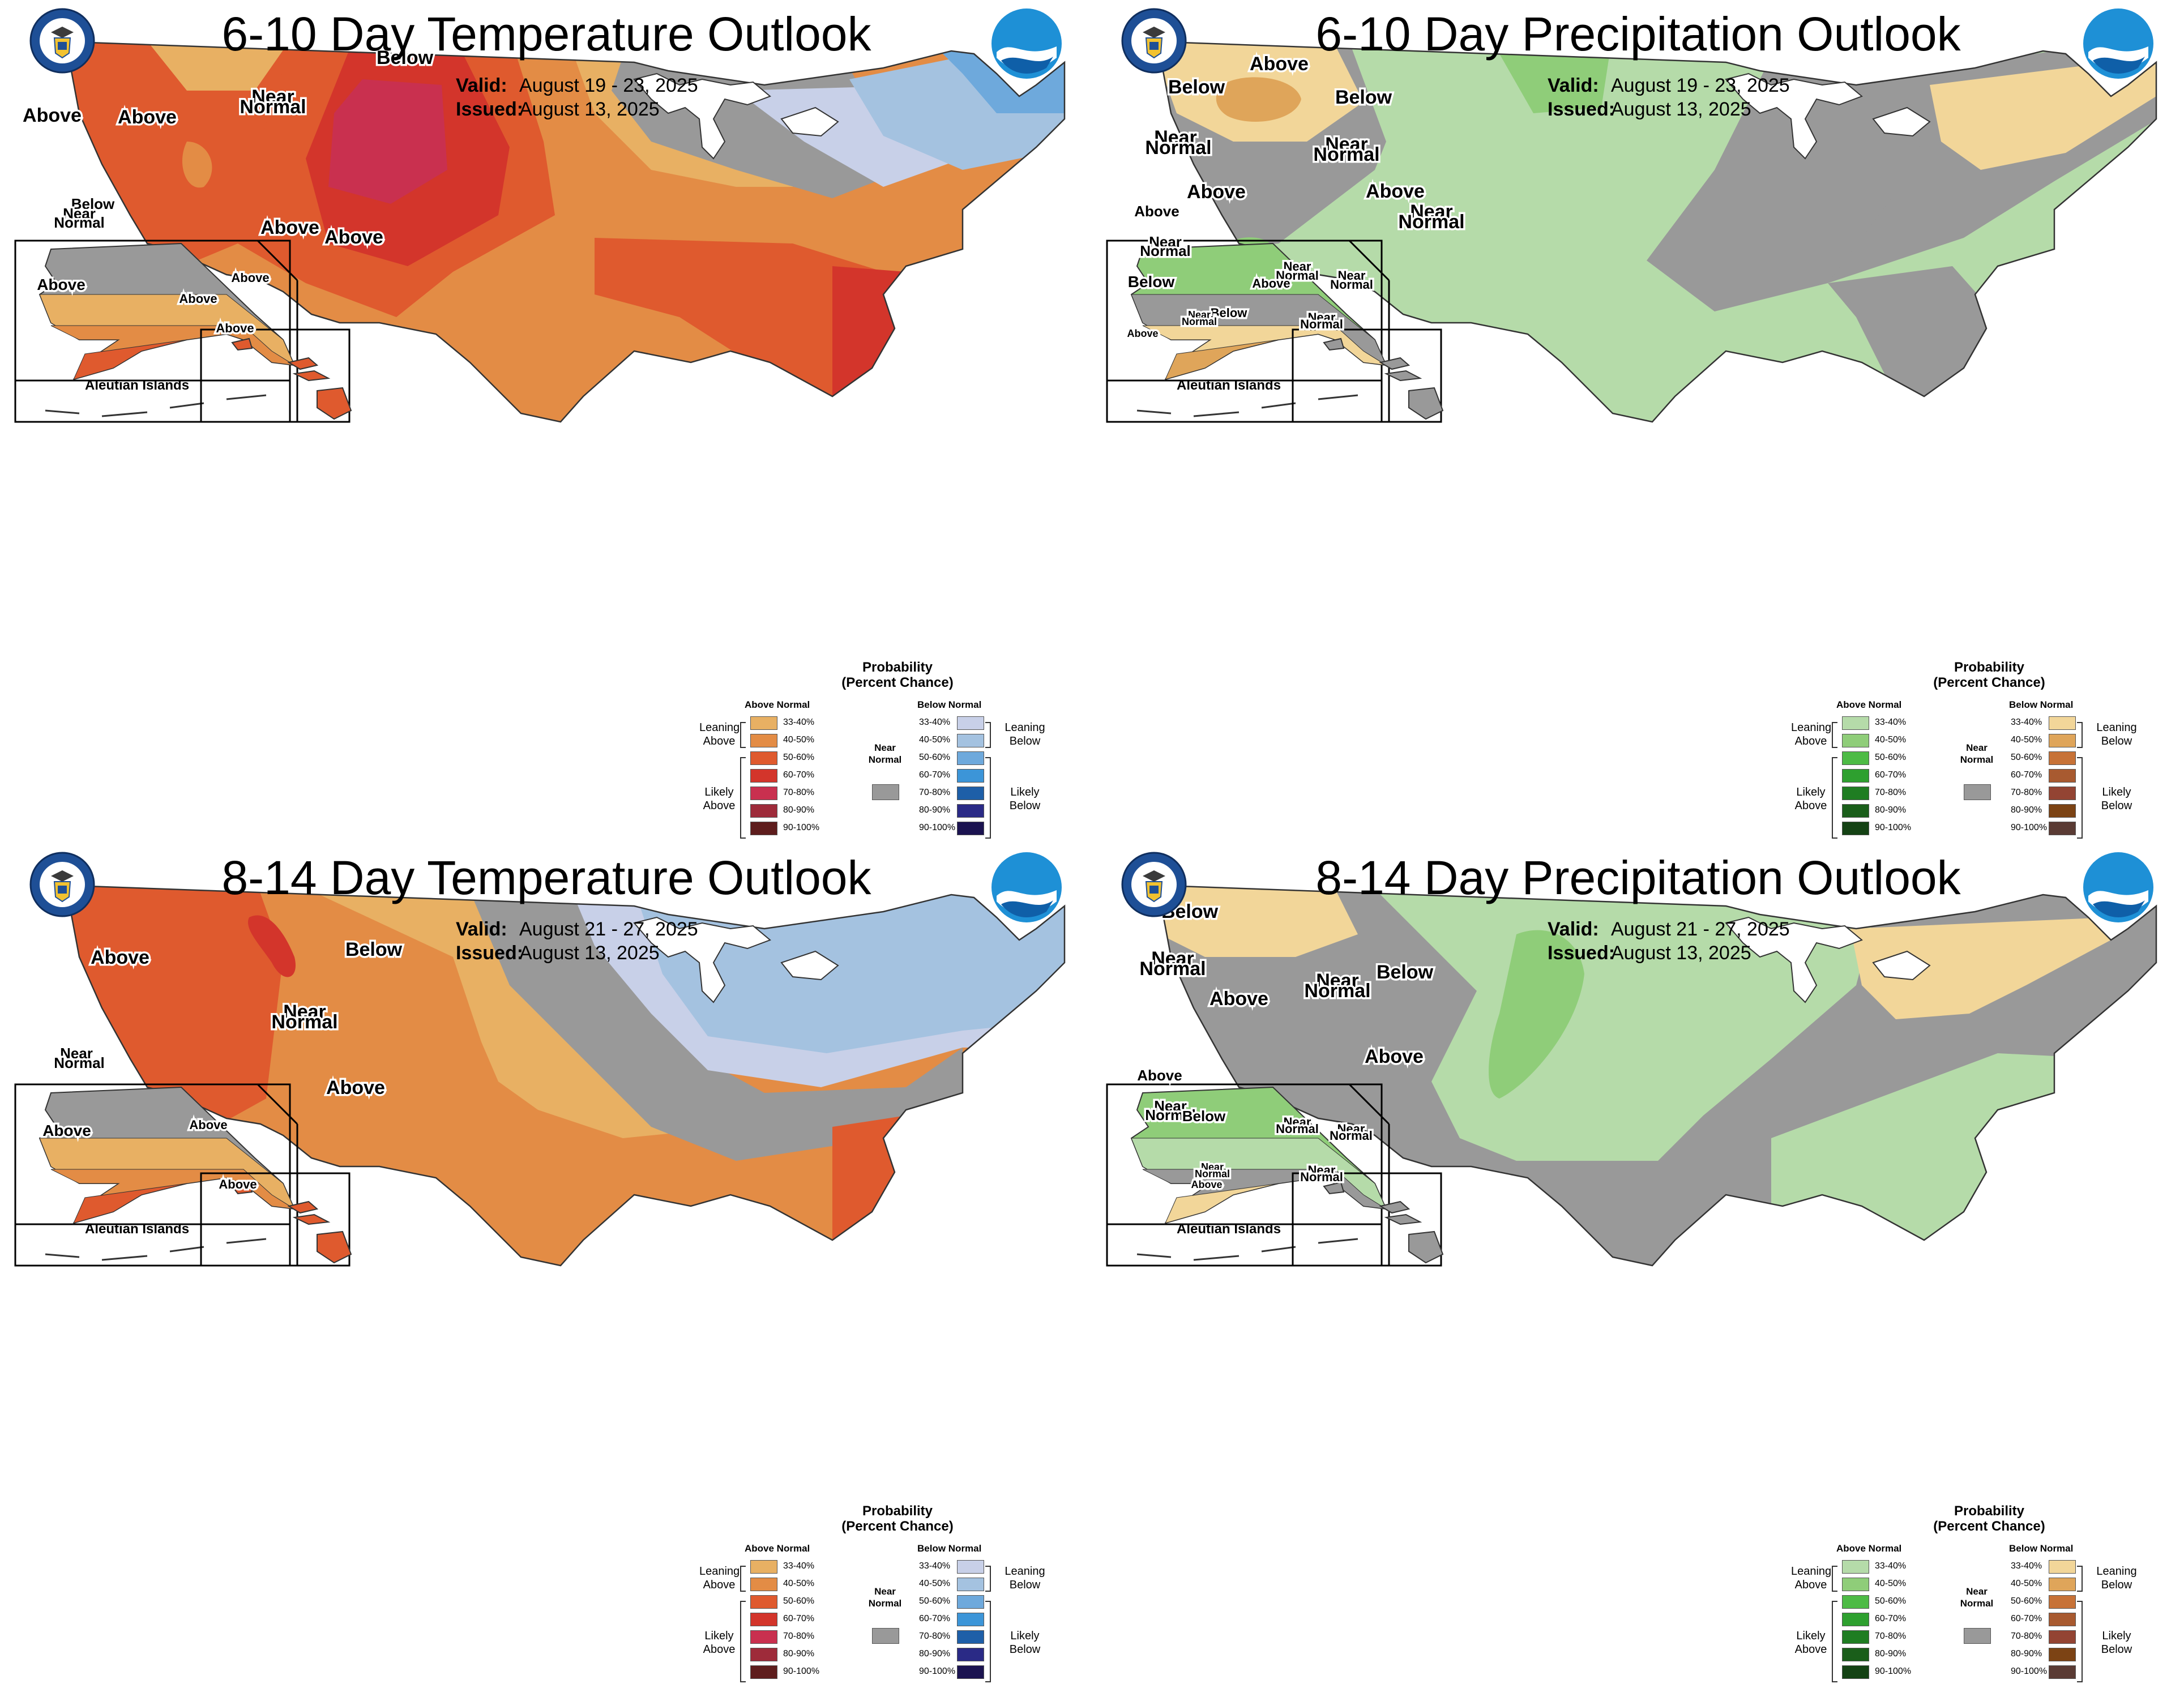  I want to click on legend-range-above: 60-70%, so click(1891, 1619).